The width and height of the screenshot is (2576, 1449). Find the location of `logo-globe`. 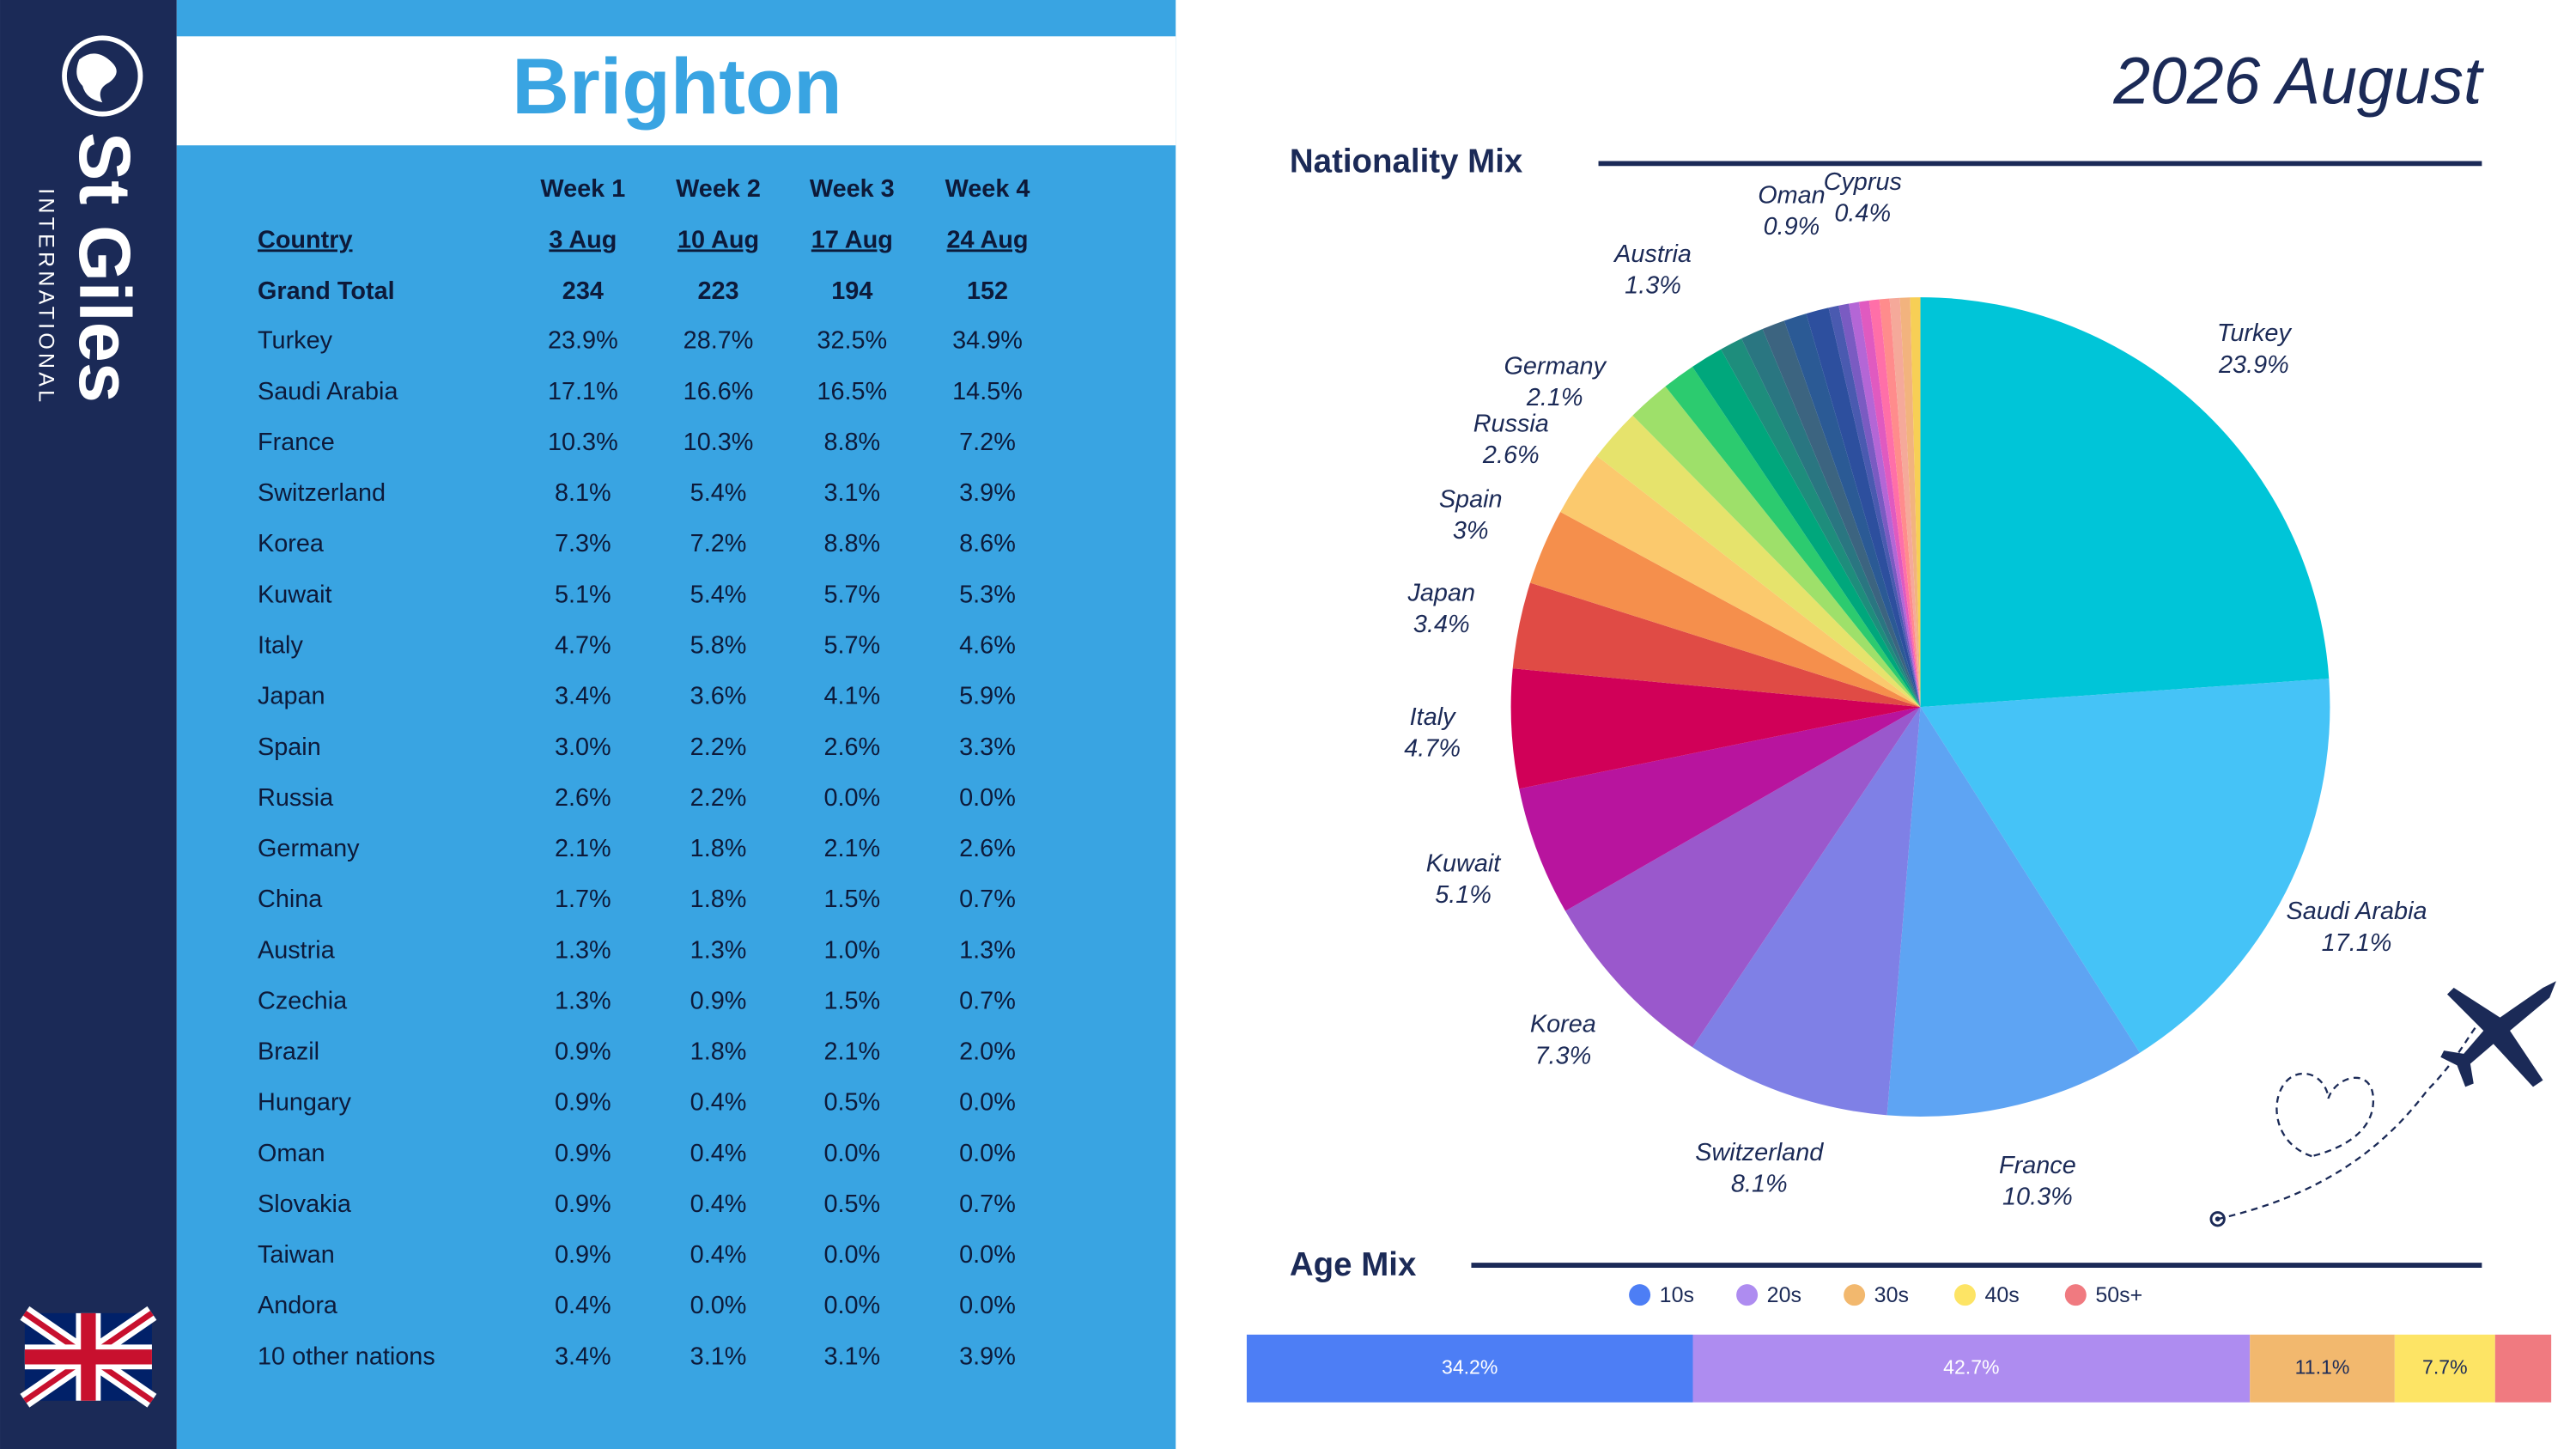

logo-globe is located at coordinates (102, 76).